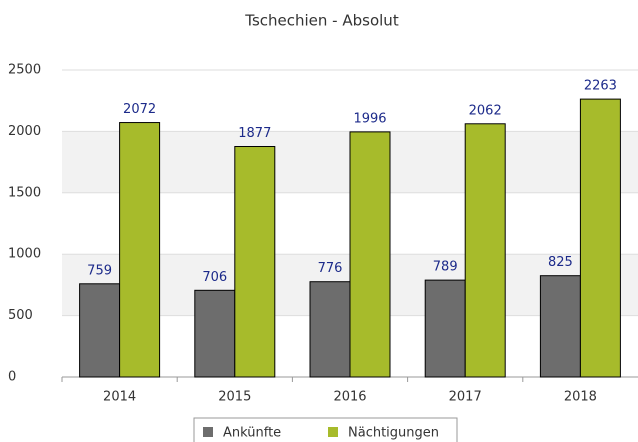 This screenshot has width=638, height=442. Describe the element at coordinates (24, 70) in the screenshot. I see `y-tick-label: 2500` at that location.